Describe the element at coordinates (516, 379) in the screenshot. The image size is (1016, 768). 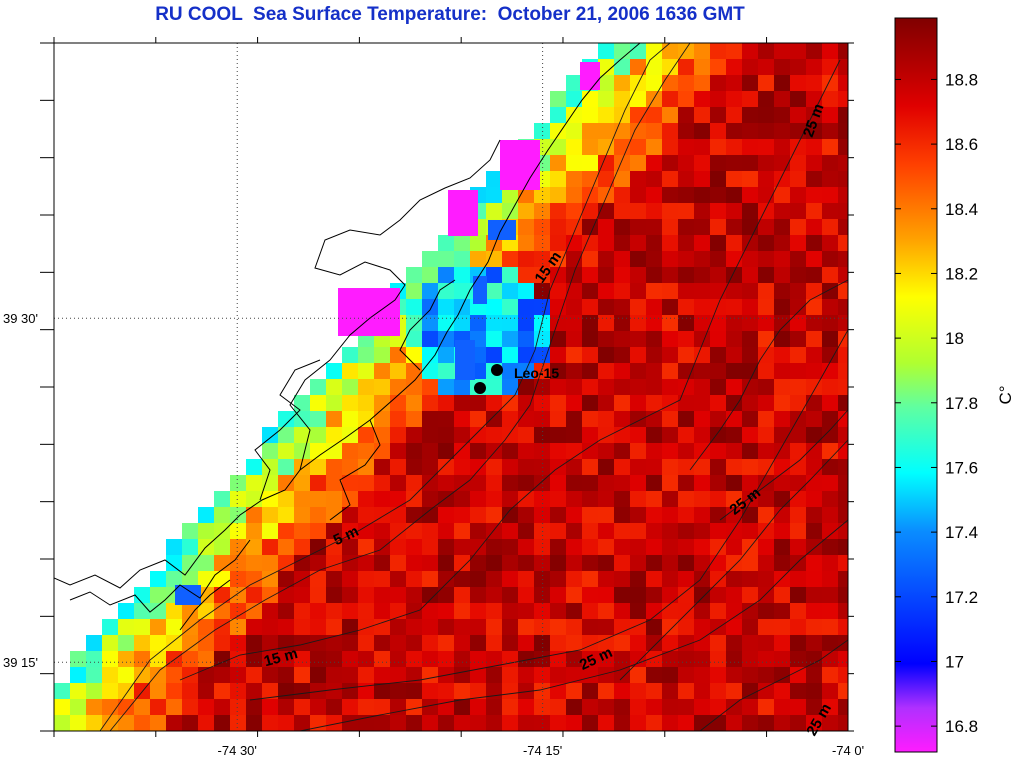
I see `leo15-station: Leo-15` at that location.